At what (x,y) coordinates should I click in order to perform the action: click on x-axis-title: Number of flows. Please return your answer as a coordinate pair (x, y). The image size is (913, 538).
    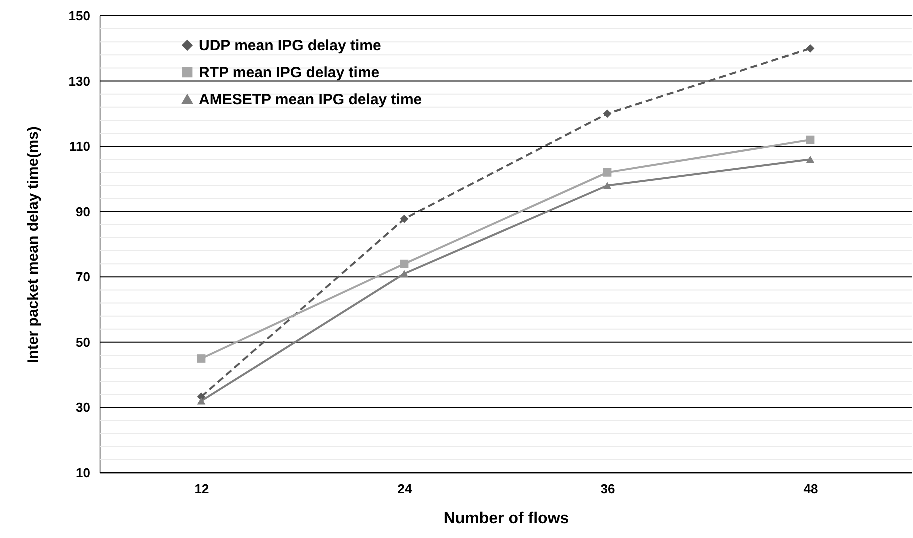
    Looking at the image, I should click on (507, 519).